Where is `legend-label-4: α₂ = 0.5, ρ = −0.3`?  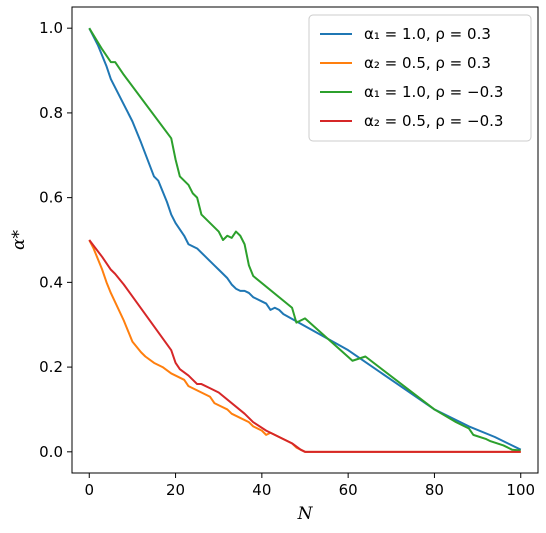
legend-label-4: α₂ = 0.5, ρ = −0.3 is located at coordinates (433, 121).